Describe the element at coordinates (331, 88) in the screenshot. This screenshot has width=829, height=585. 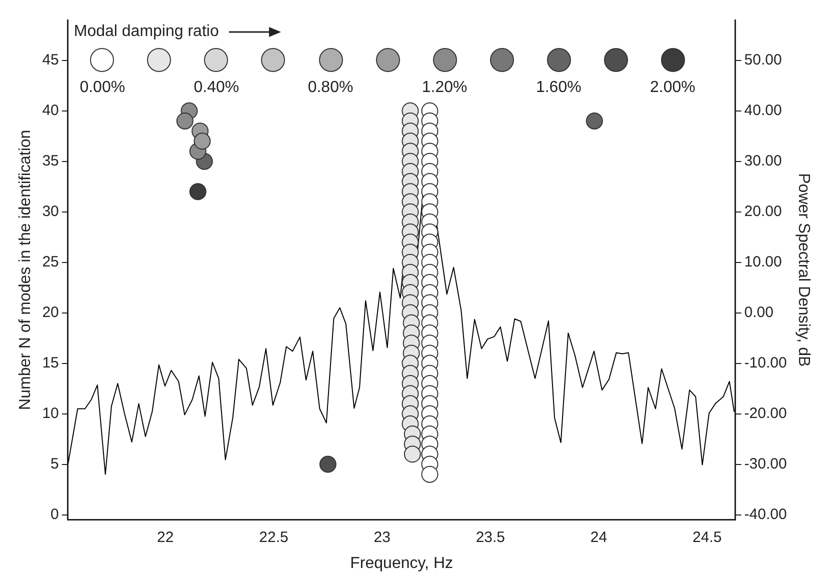
I see `legend-label: 0.80%` at that location.